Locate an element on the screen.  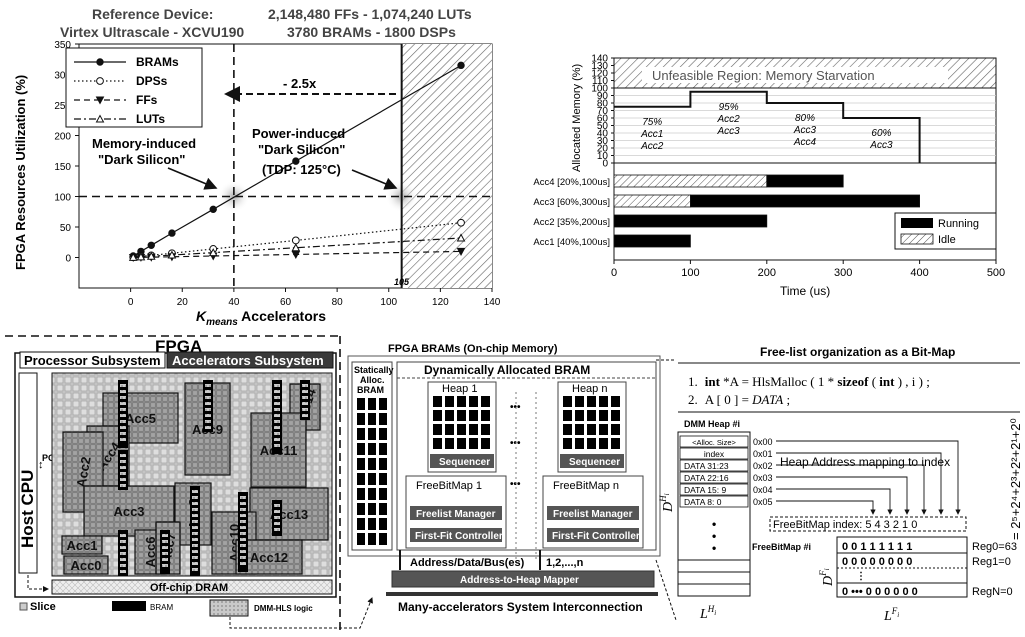
chart1-x-tick-label: 20 is located at coordinates (183, 302).